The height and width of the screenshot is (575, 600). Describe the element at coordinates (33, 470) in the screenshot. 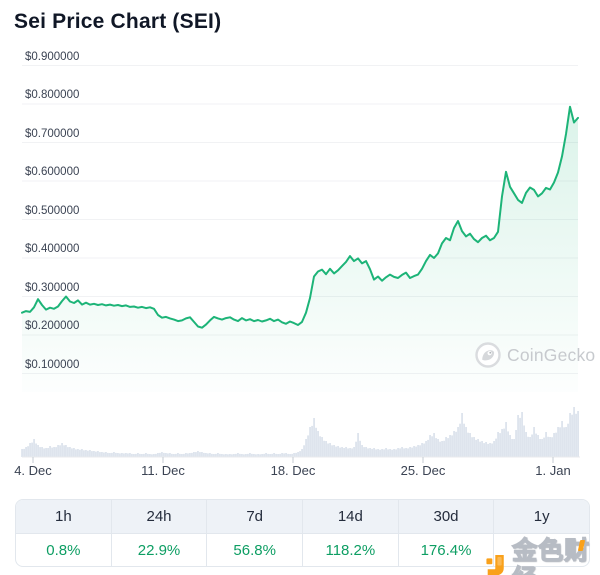

I see `x-axis-label: 4. Dec` at that location.